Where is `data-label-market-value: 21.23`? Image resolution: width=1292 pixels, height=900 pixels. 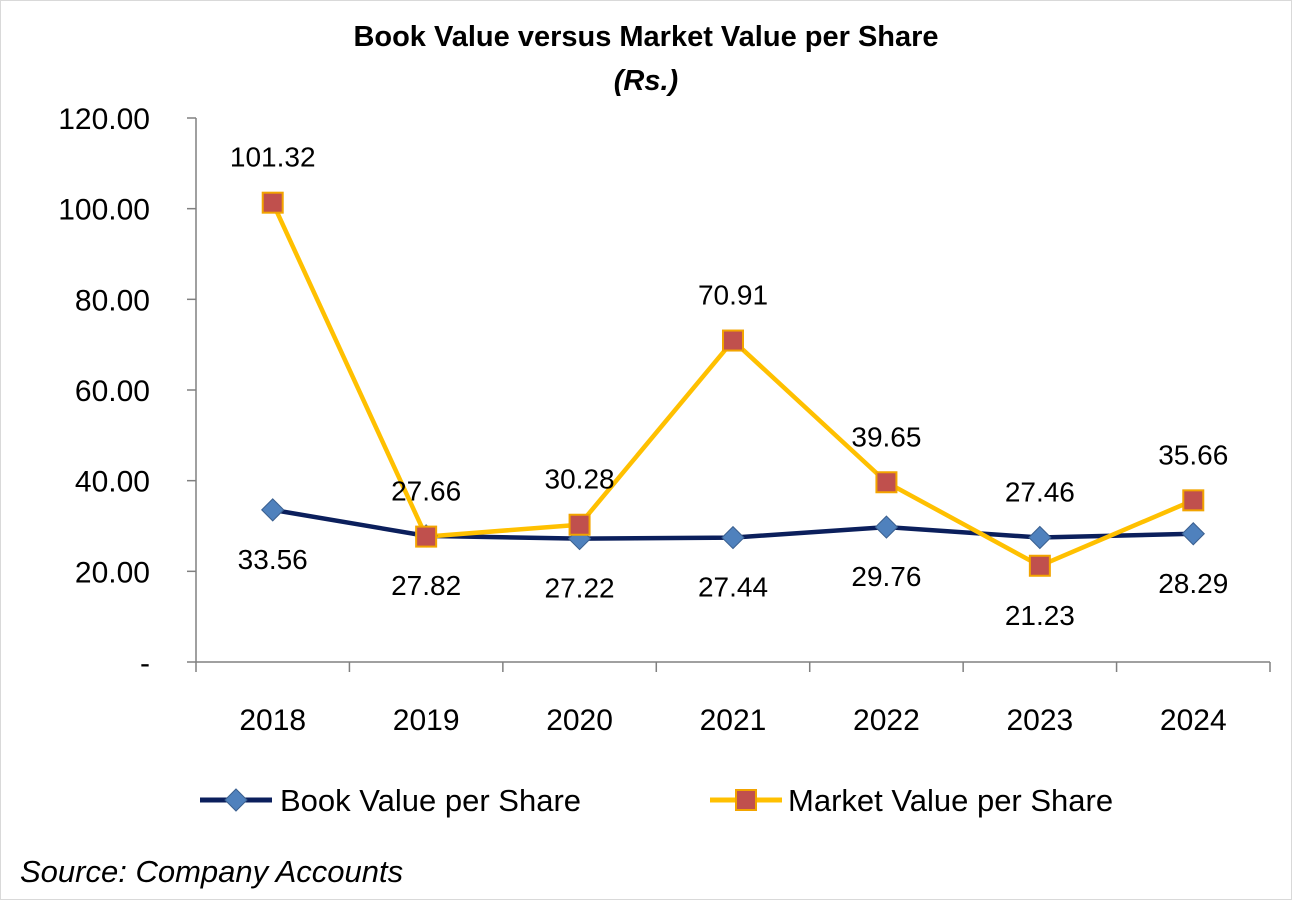 data-label-market-value: 21.23 is located at coordinates (1040, 615).